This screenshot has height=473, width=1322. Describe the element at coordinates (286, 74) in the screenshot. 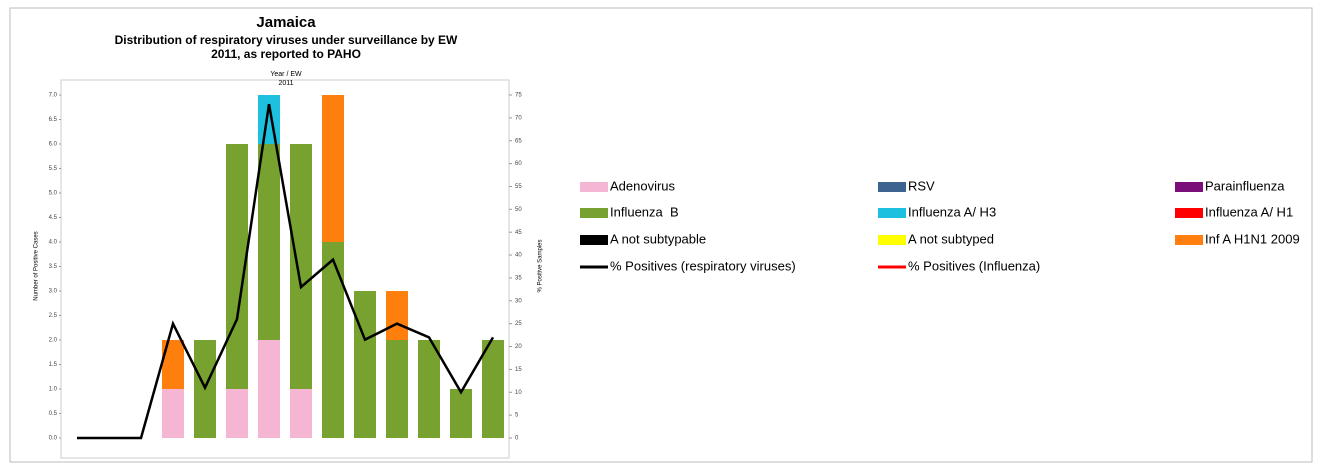

I see `x-axis-title: Year / EW` at that location.